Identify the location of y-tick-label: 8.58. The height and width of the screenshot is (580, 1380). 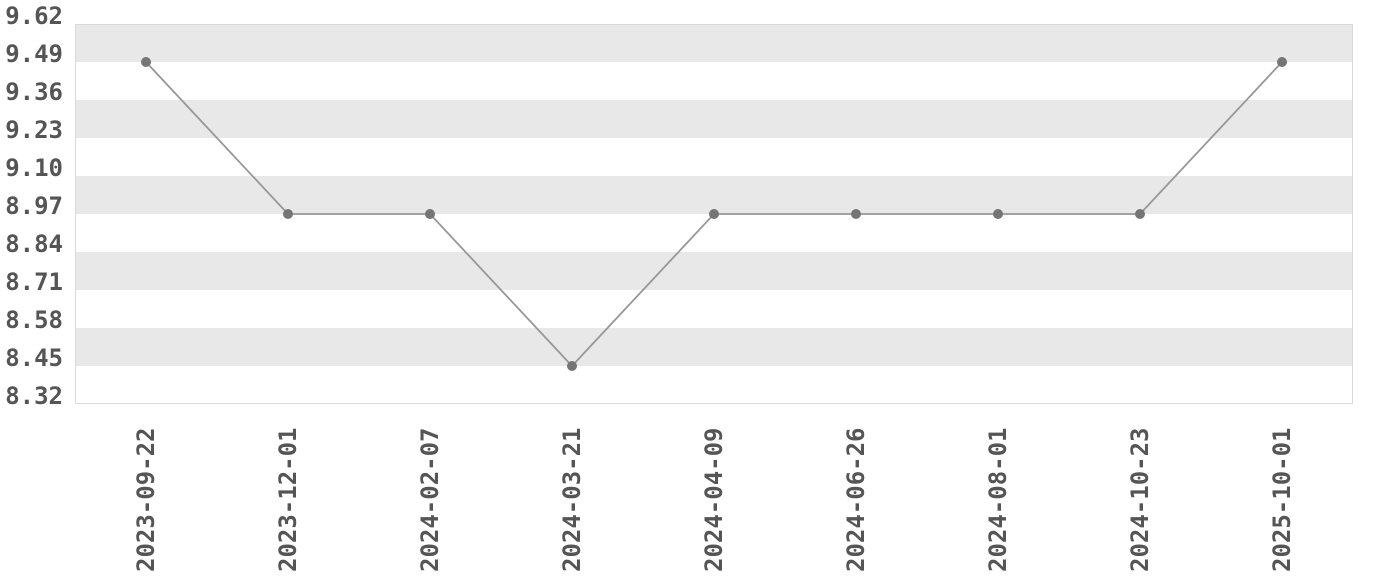
(34, 320).